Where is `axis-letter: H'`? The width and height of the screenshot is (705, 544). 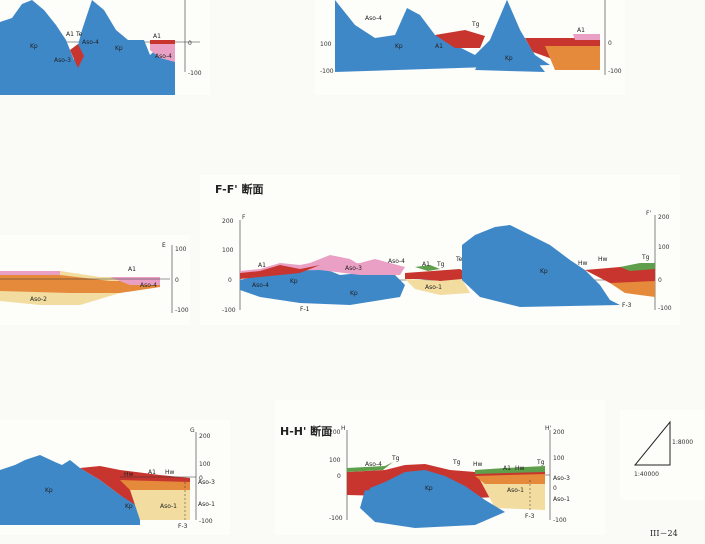
axis-letter: H' is located at coordinates (548, 428).